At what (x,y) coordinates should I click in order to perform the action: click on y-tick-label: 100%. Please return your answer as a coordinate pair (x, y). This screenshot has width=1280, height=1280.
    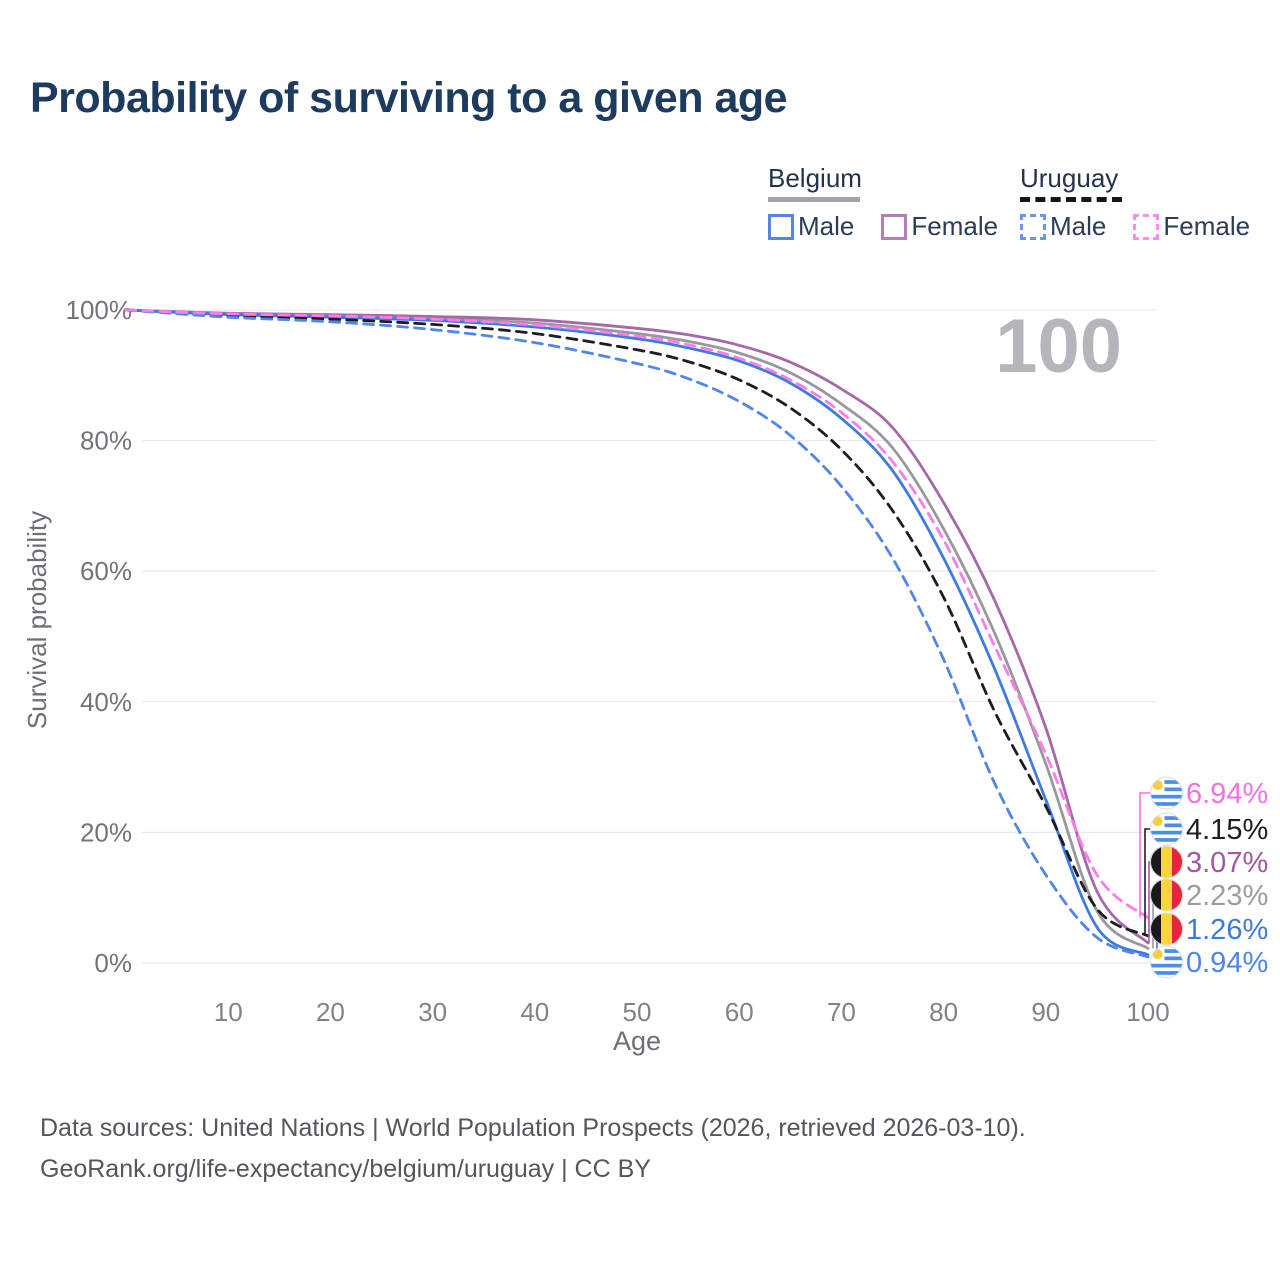
    Looking at the image, I should click on (99, 310).